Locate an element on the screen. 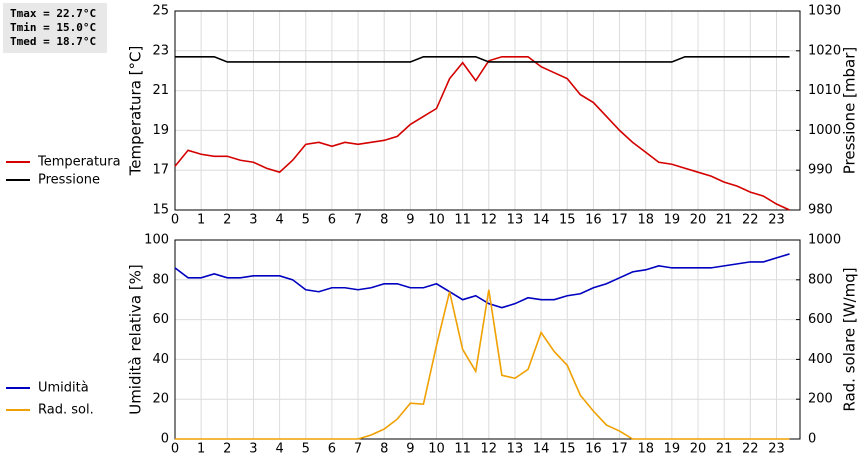 The height and width of the screenshot is (460, 860). stats-box is located at coordinates (55, 28).